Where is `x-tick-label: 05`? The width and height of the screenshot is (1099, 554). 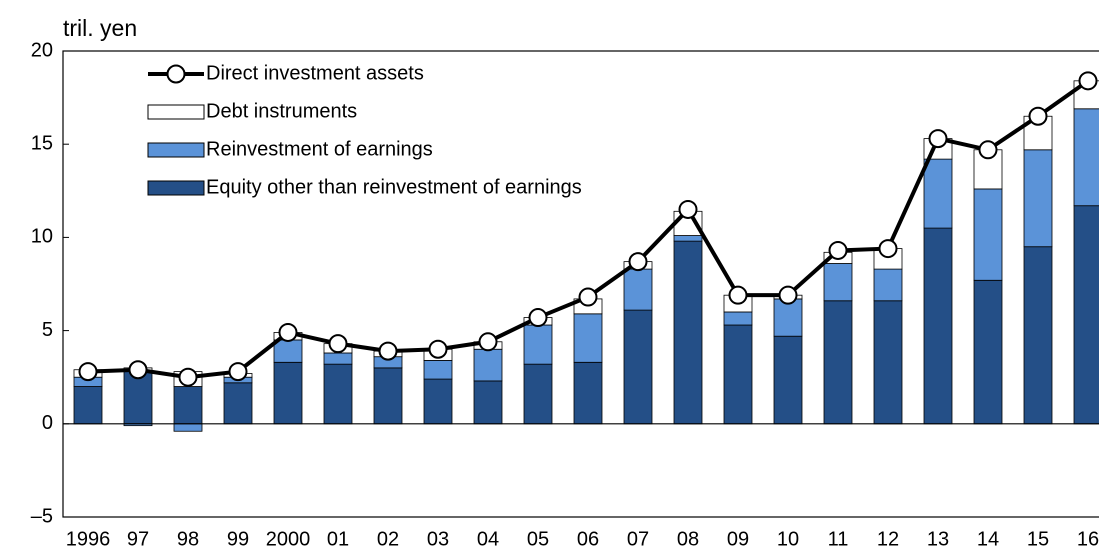 x-tick-label: 05 is located at coordinates (538, 539).